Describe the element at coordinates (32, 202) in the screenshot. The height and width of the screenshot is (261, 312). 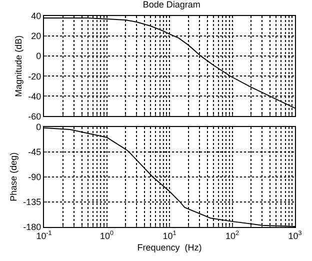
I see `y-tick-label: -135` at that location.